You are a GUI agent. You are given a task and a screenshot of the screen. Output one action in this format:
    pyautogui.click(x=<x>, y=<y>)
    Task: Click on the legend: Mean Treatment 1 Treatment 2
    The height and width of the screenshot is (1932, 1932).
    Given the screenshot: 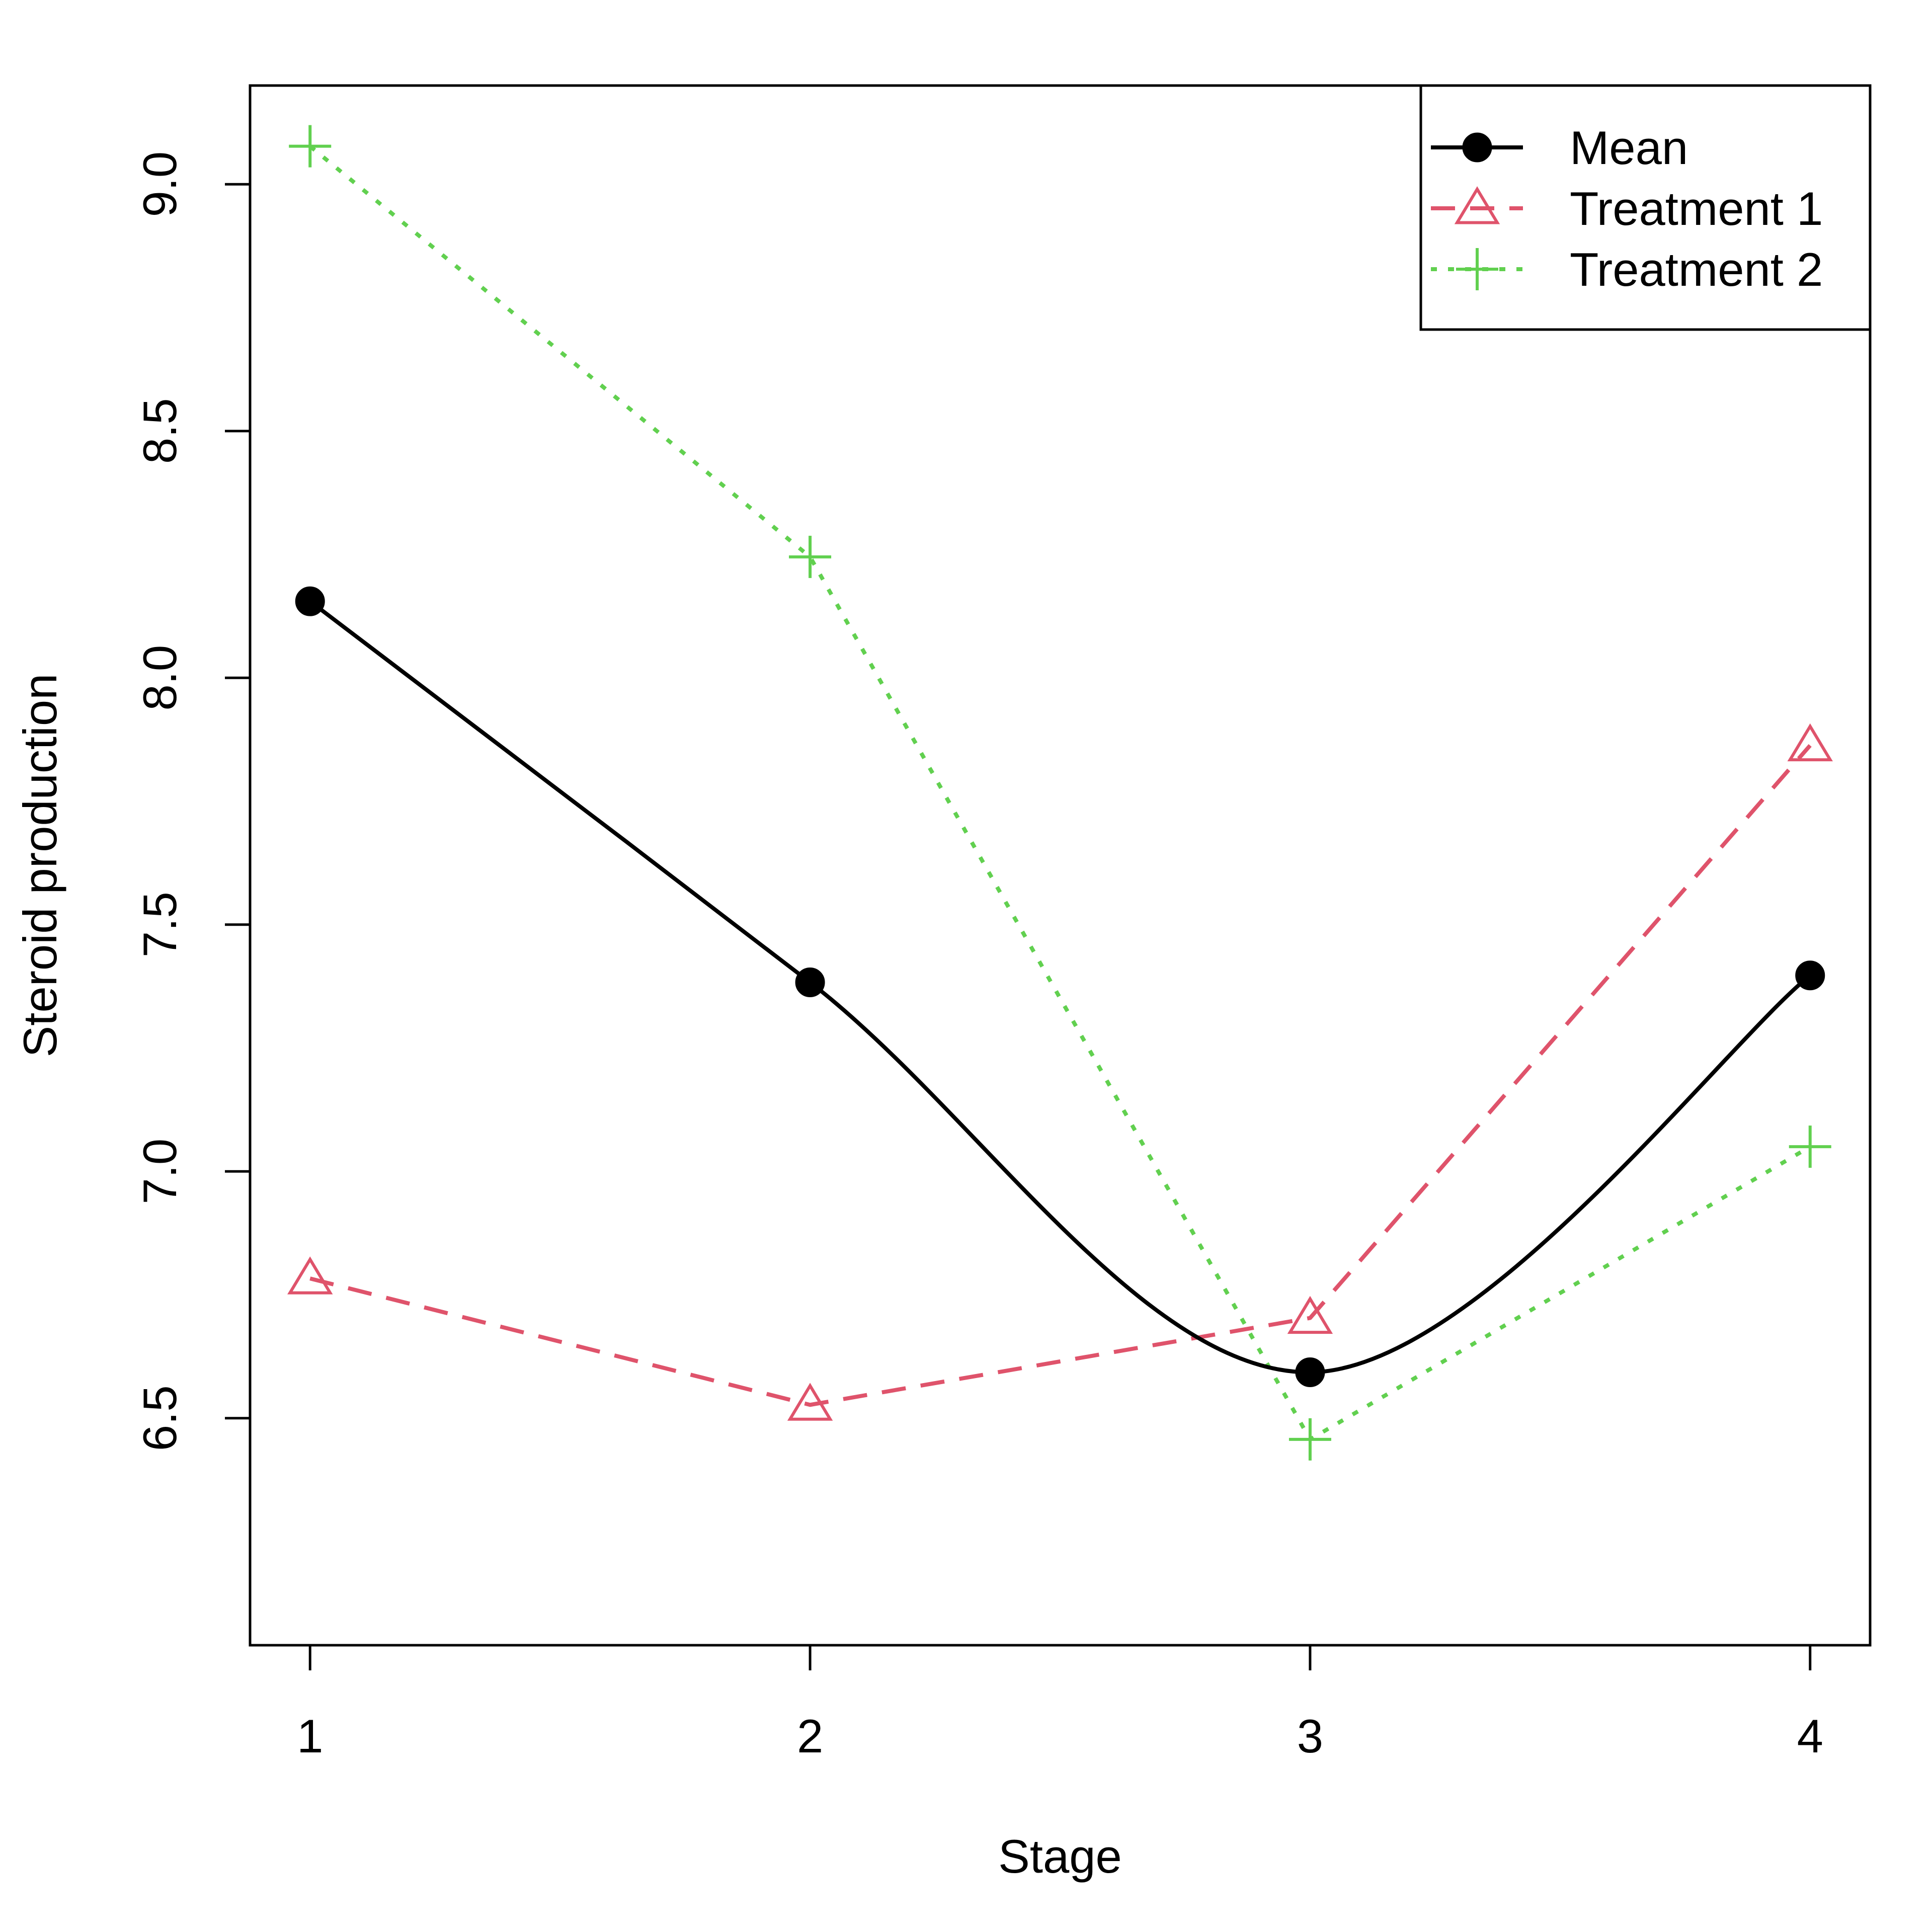 What is the action you would take?
    pyautogui.click(x=1646, y=208)
    